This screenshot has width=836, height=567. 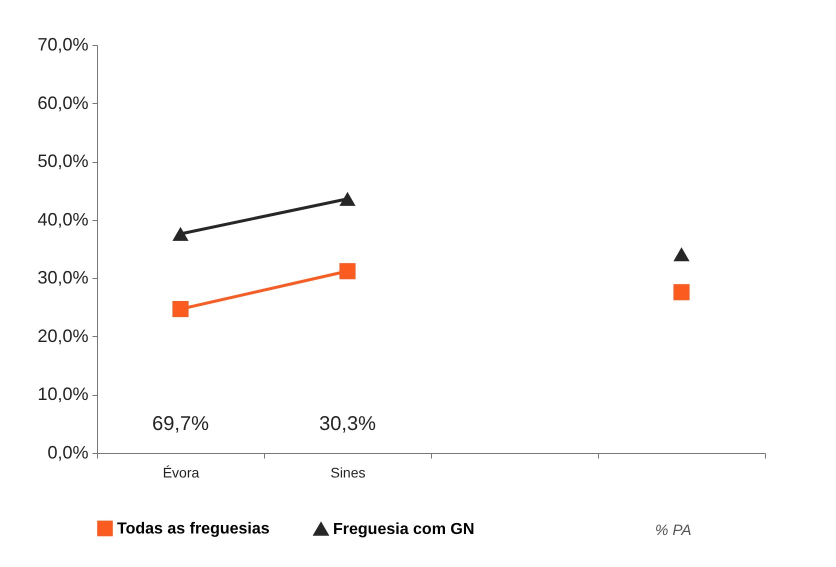 I want to click on legend-label: Todas as freguesias, so click(x=193, y=529).